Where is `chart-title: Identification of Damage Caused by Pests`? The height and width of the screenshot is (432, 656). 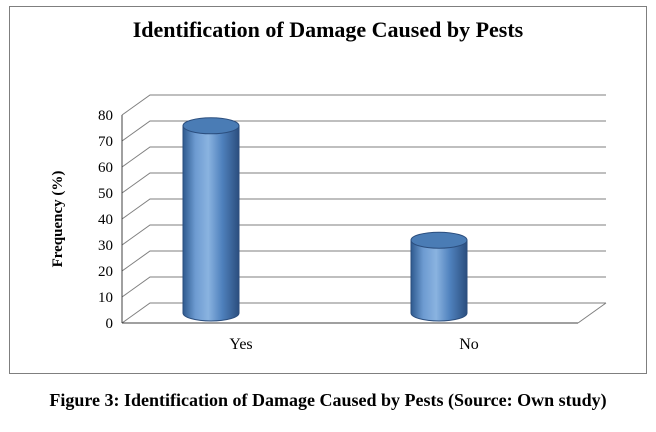
chart-title: Identification of Damage Caused by Pests is located at coordinates (328, 29).